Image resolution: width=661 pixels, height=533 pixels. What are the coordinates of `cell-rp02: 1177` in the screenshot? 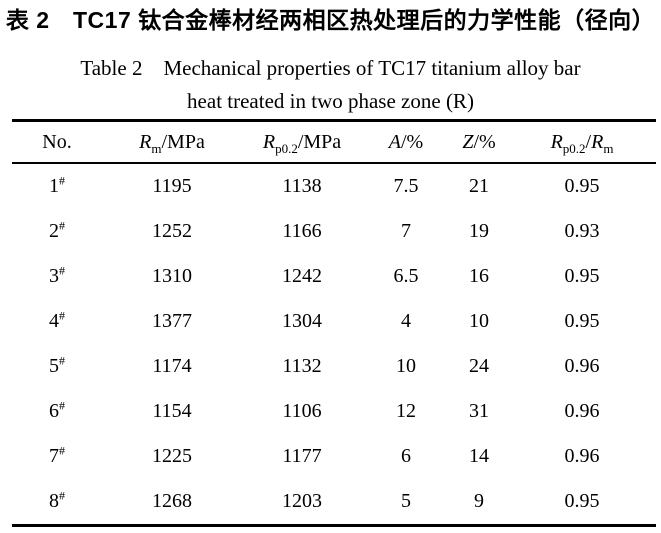 It's located at (302, 456).